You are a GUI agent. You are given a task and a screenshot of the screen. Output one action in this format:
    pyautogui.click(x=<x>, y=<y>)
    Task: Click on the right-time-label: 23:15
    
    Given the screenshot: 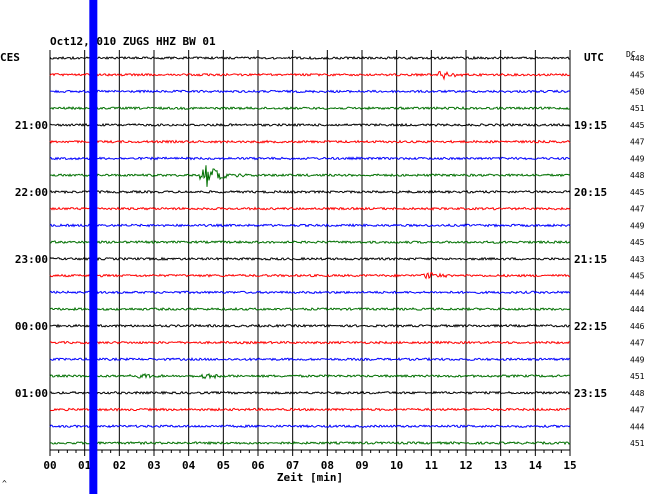 What is the action you would take?
    pyautogui.click(x=590, y=393)
    